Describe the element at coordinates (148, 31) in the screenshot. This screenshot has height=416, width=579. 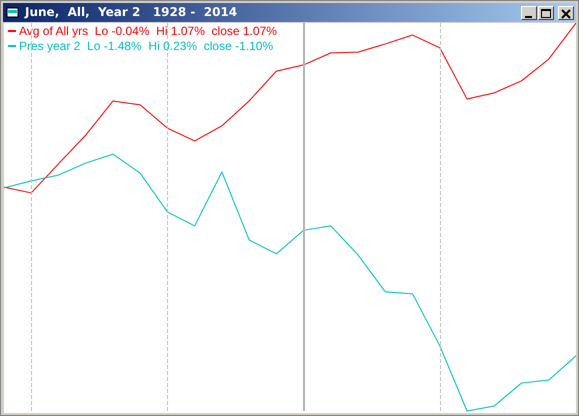
I see `legend-label: Avg of All yrs Lo -0.04% Hi 1.07% close 1.07%` at that location.